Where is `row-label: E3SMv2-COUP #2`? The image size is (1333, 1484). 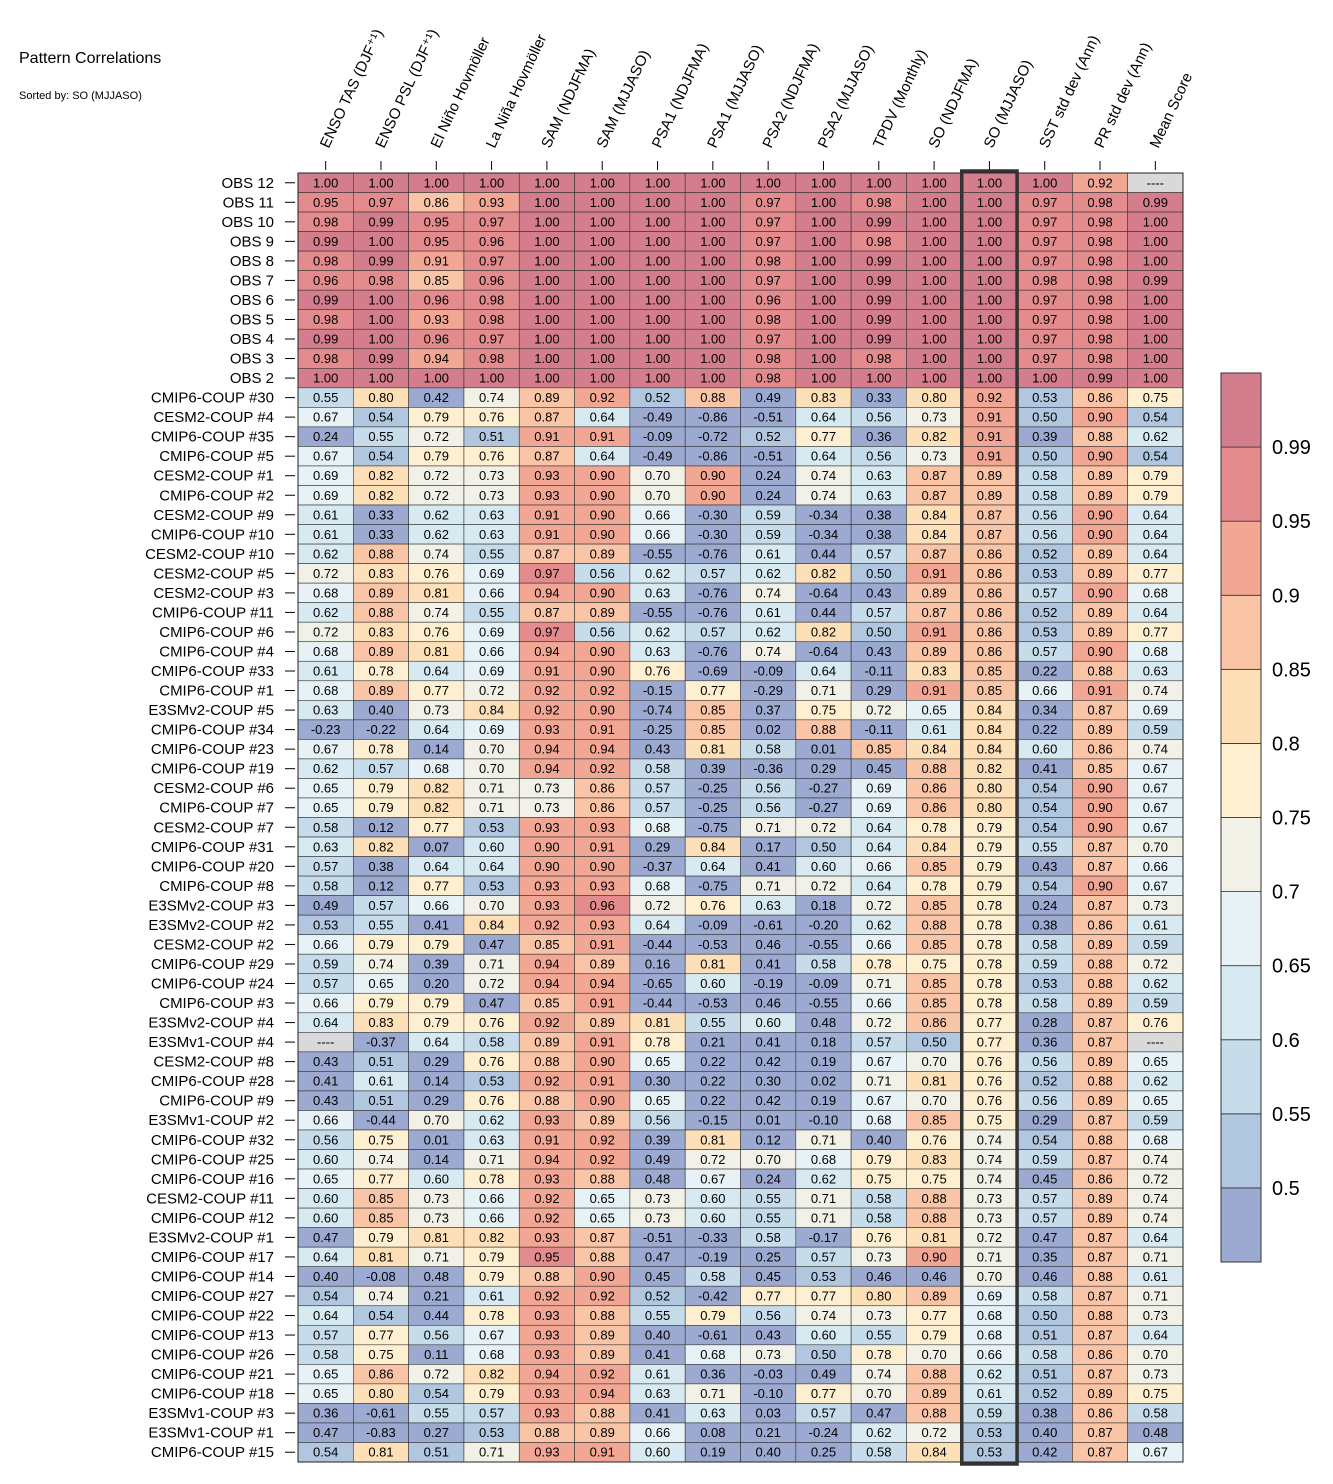
row-label: E3SMv2-COUP #2 is located at coordinates (211, 925).